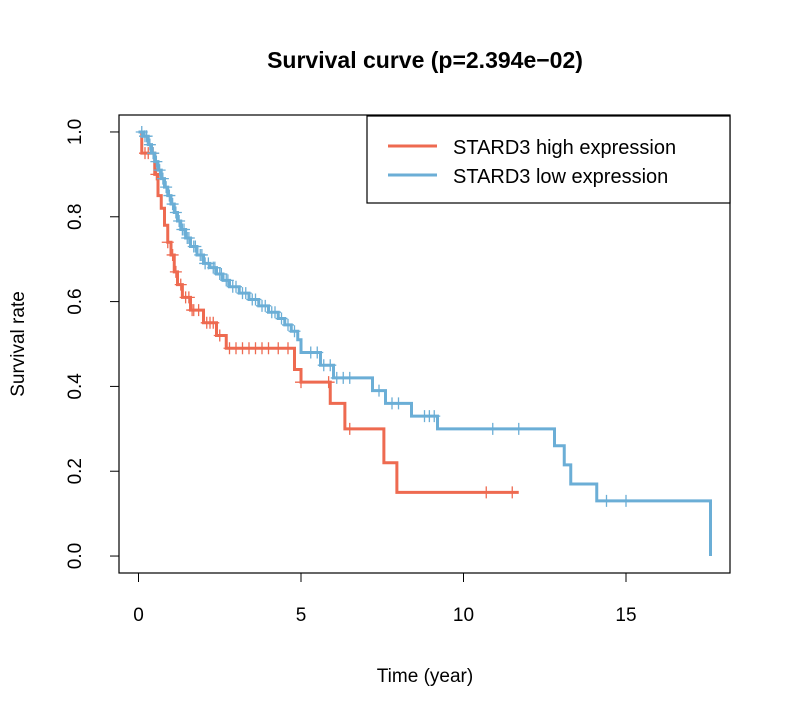  I want to click on x-tick-label: 10, so click(463, 615).